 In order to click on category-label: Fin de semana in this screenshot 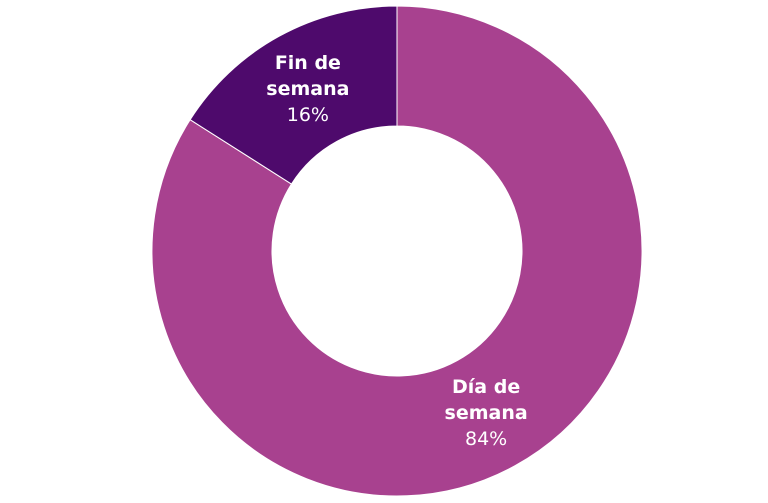, I will do `click(308, 75)`.